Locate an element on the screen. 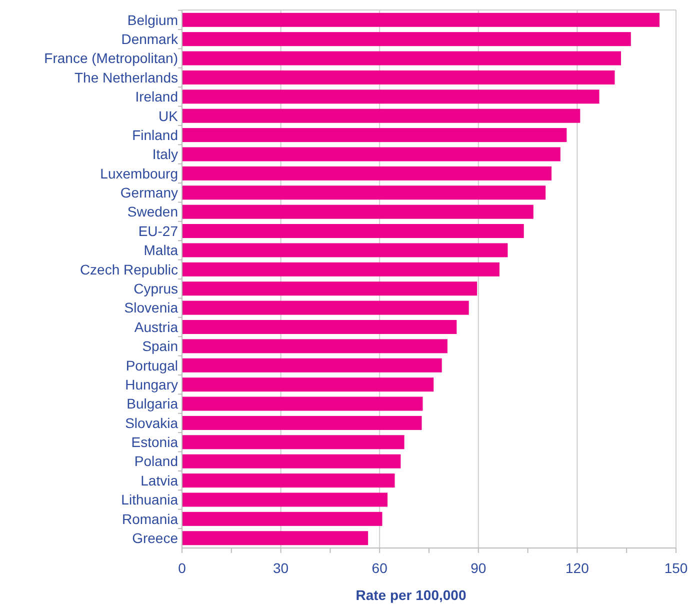  y-tick-label: Hungary is located at coordinates (151, 384).